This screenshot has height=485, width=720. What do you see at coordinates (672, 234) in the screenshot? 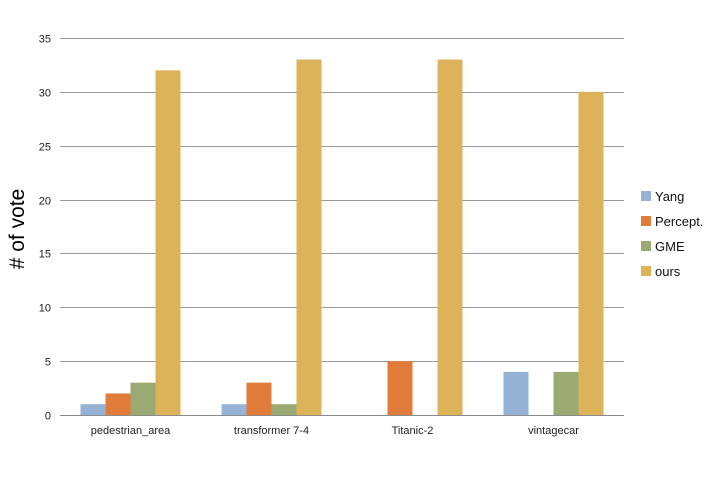
I see `legend: Yang Percept. GME ours` at bounding box center [672, 234].